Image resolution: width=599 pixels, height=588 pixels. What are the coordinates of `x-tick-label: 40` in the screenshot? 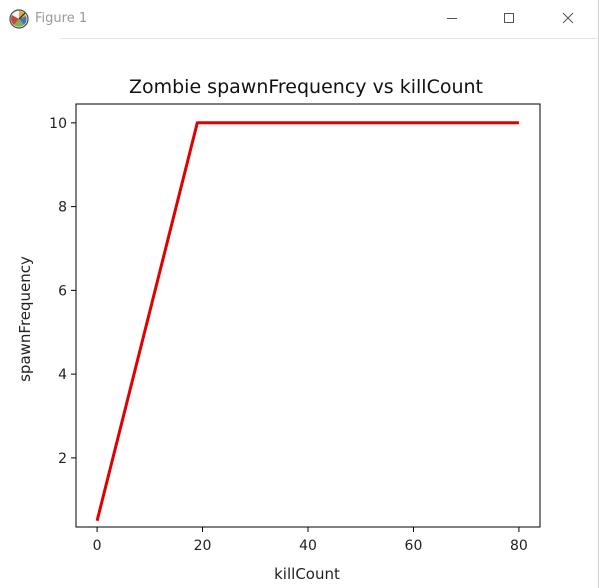 It's located at (308, 546).